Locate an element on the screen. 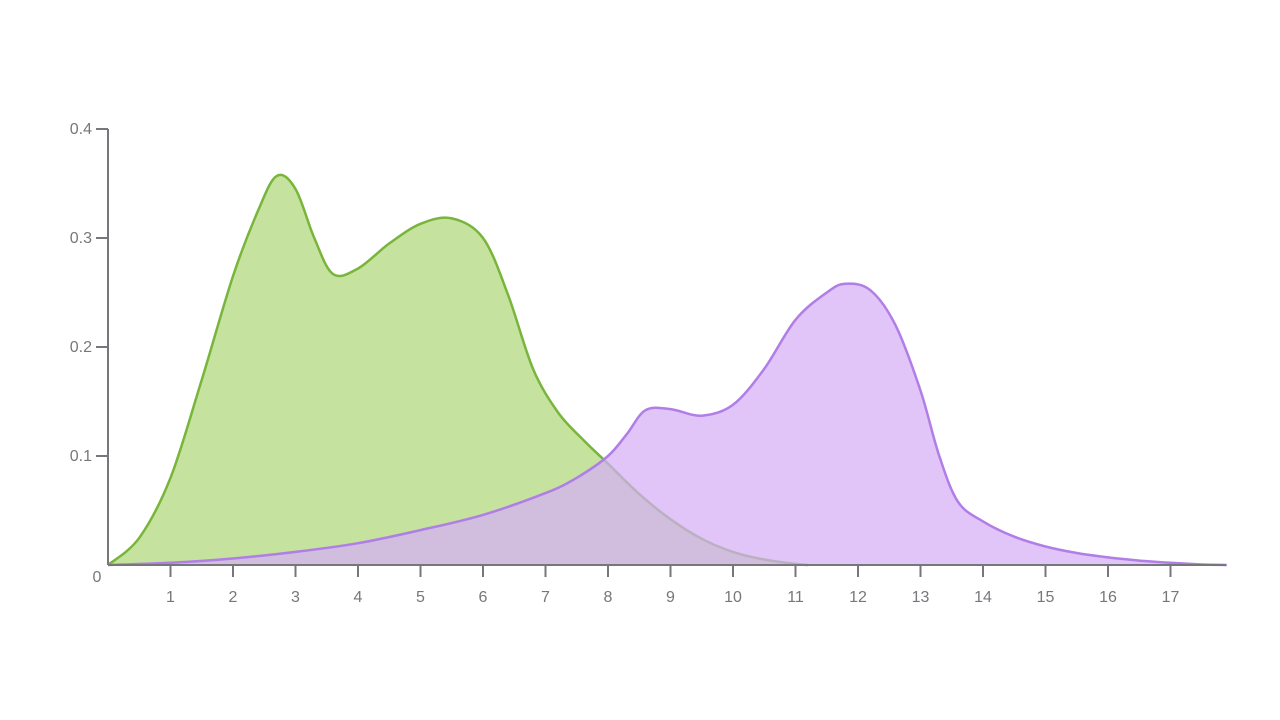  origin-label: 0 is located at coordinates (97, 577).